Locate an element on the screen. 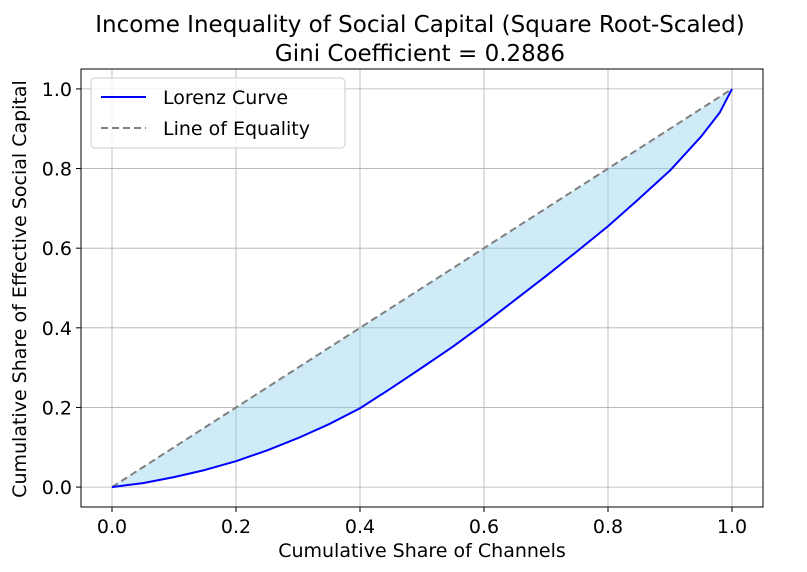  legend: Lorenz Curve Line of Equality is located at coordinates (218, 113).